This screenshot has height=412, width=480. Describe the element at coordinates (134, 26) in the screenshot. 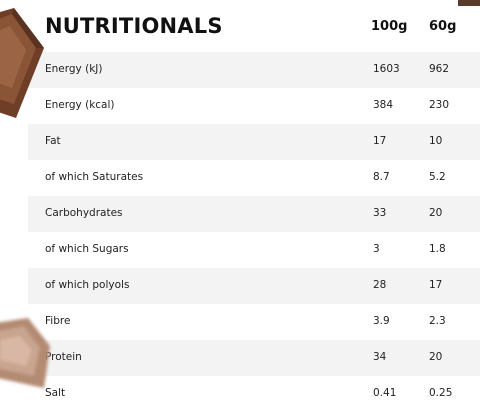

I see `page-title: NUTRITIONALS` at that location.